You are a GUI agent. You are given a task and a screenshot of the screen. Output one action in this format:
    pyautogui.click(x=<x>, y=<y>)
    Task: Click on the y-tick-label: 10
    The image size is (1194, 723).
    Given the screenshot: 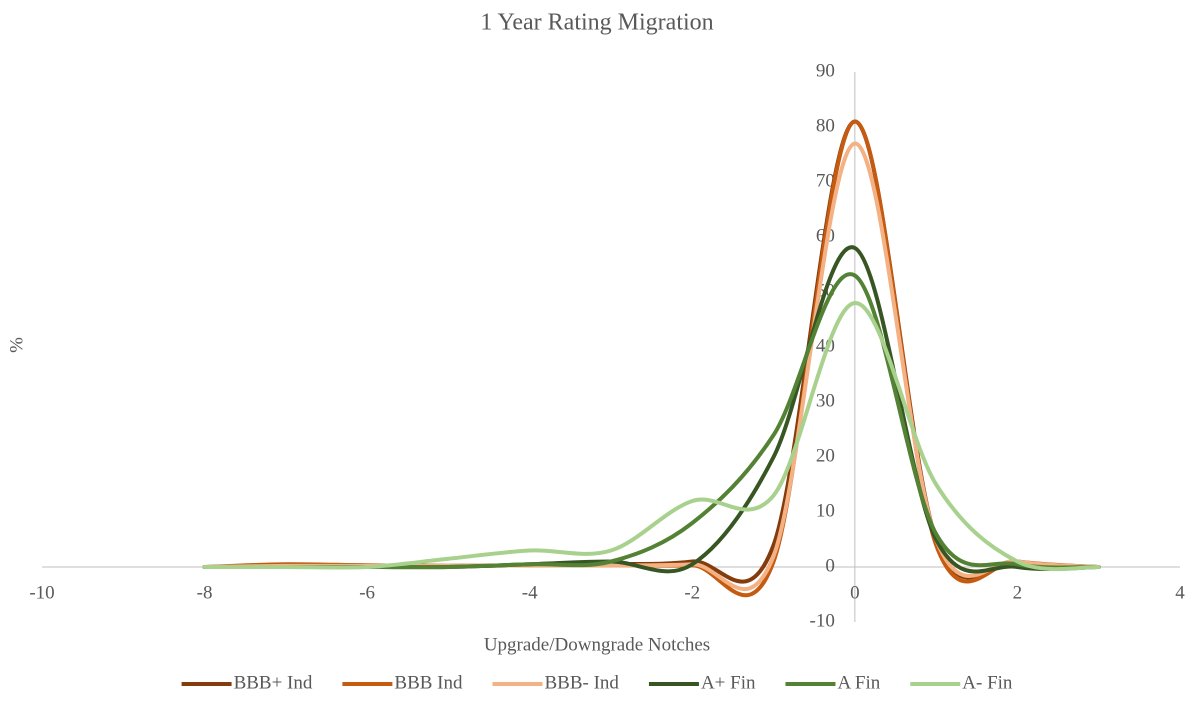 What is the action you would take?
    pyautogui.click(x=825, y=510)
    